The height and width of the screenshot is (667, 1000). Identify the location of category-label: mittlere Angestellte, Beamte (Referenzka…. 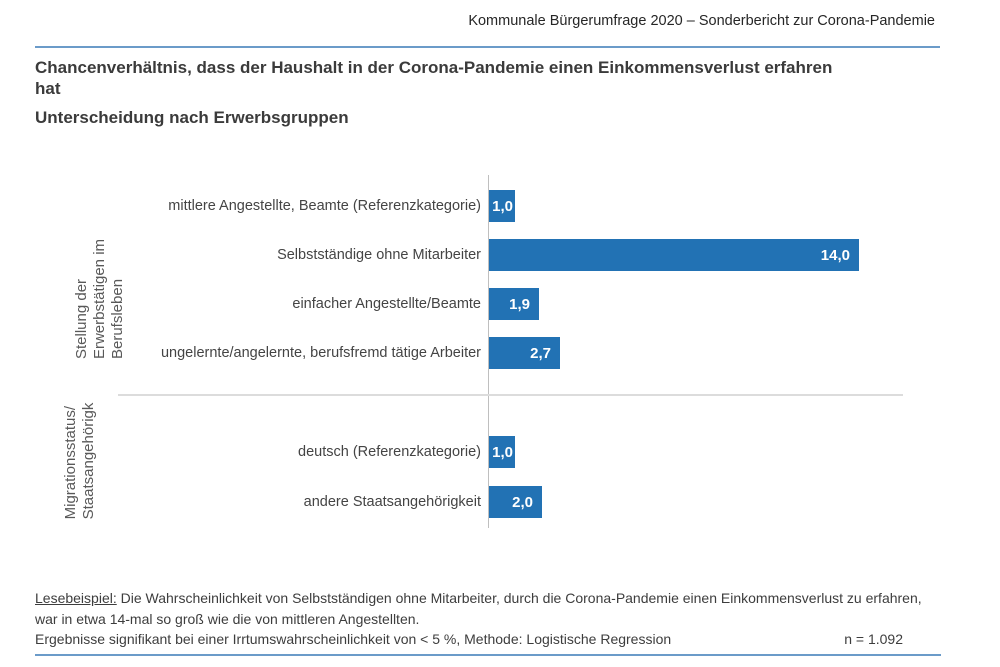
(324, 206).